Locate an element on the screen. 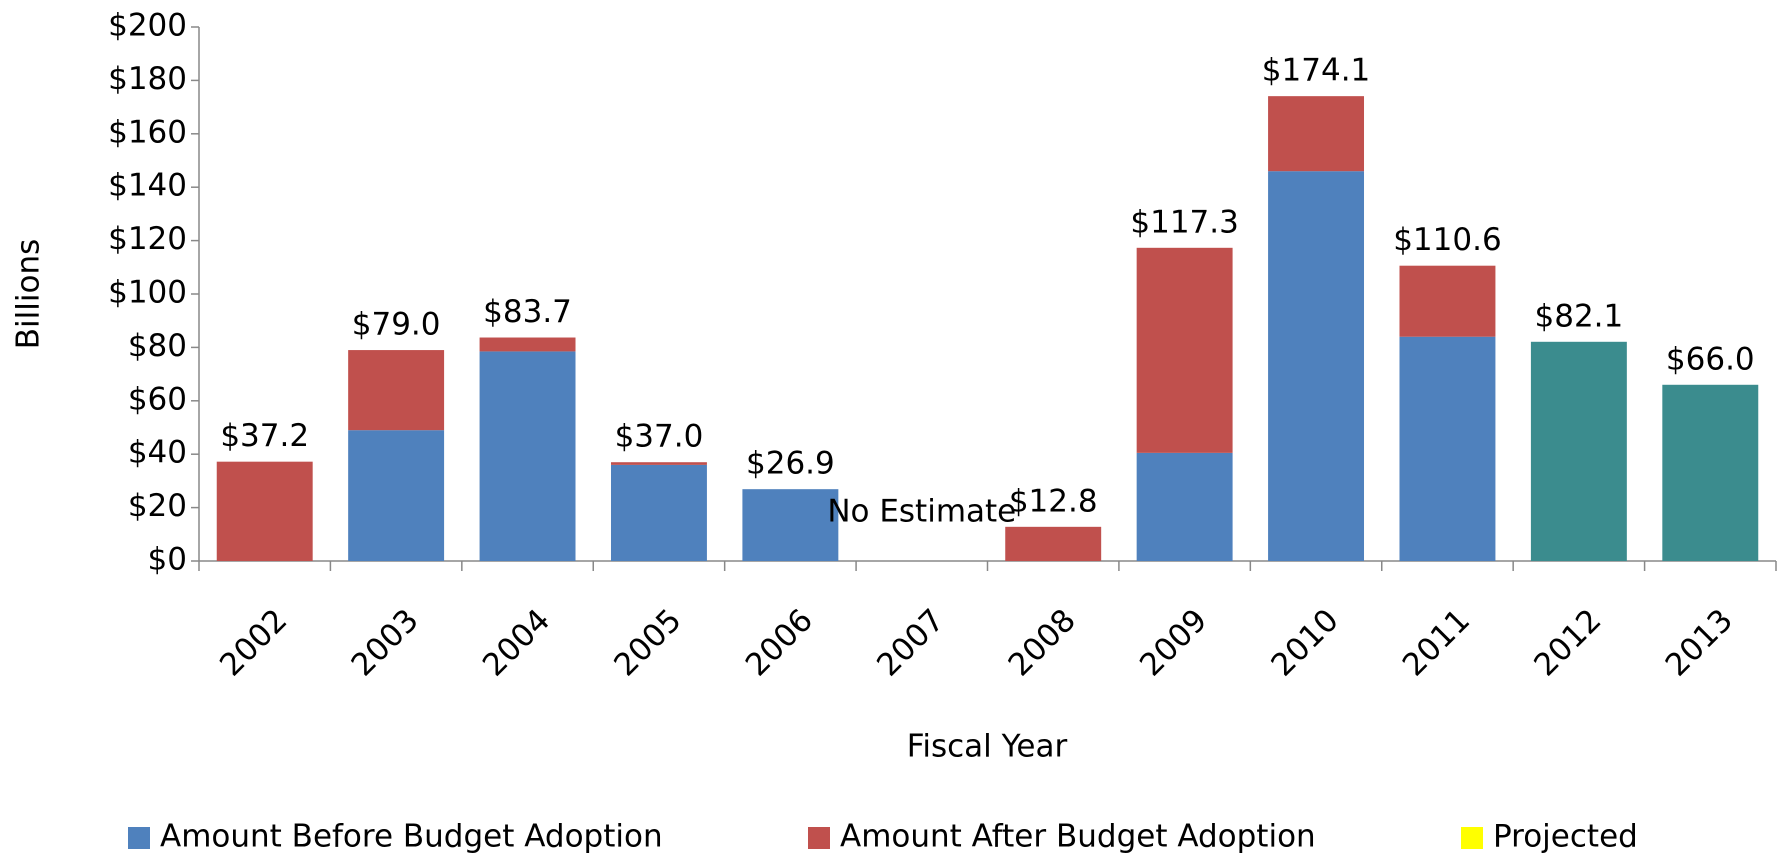  total-label: $117.3 is located at coordinates (1184, 222).